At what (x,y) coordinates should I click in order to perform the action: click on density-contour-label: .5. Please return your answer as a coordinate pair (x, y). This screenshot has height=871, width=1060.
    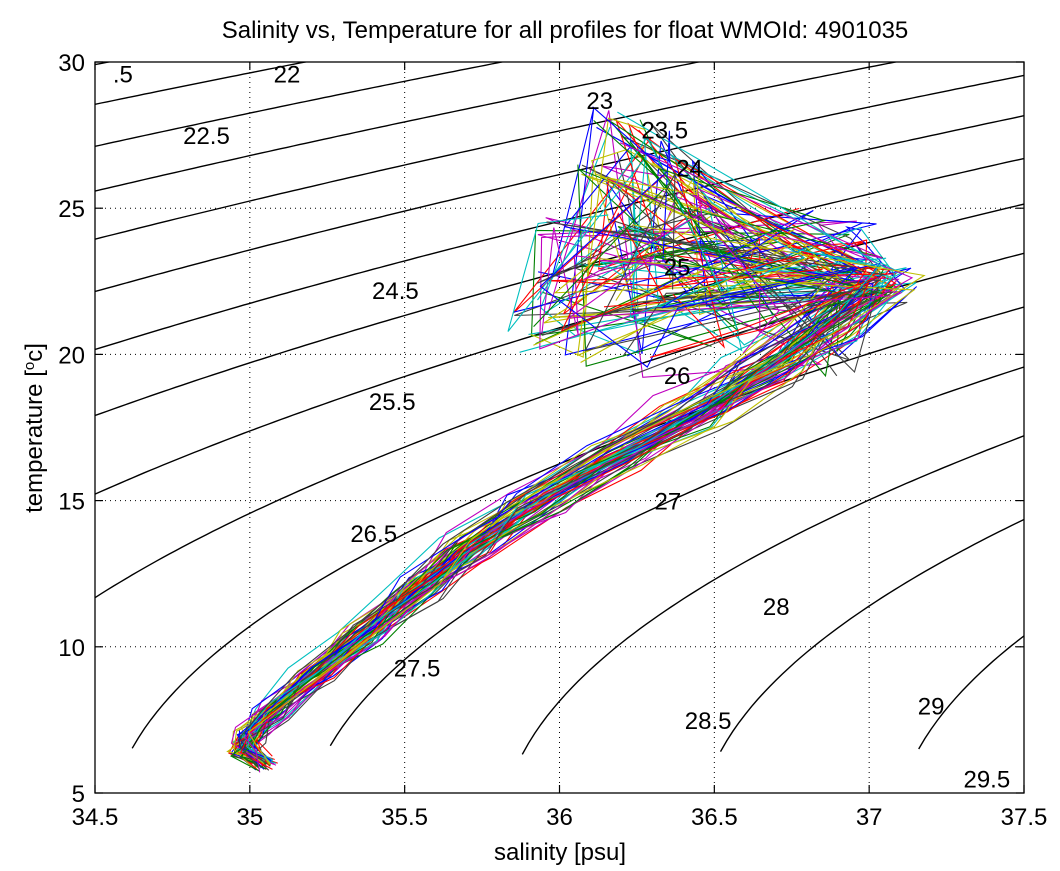
    Looking at the image, I should click on (123, 75).